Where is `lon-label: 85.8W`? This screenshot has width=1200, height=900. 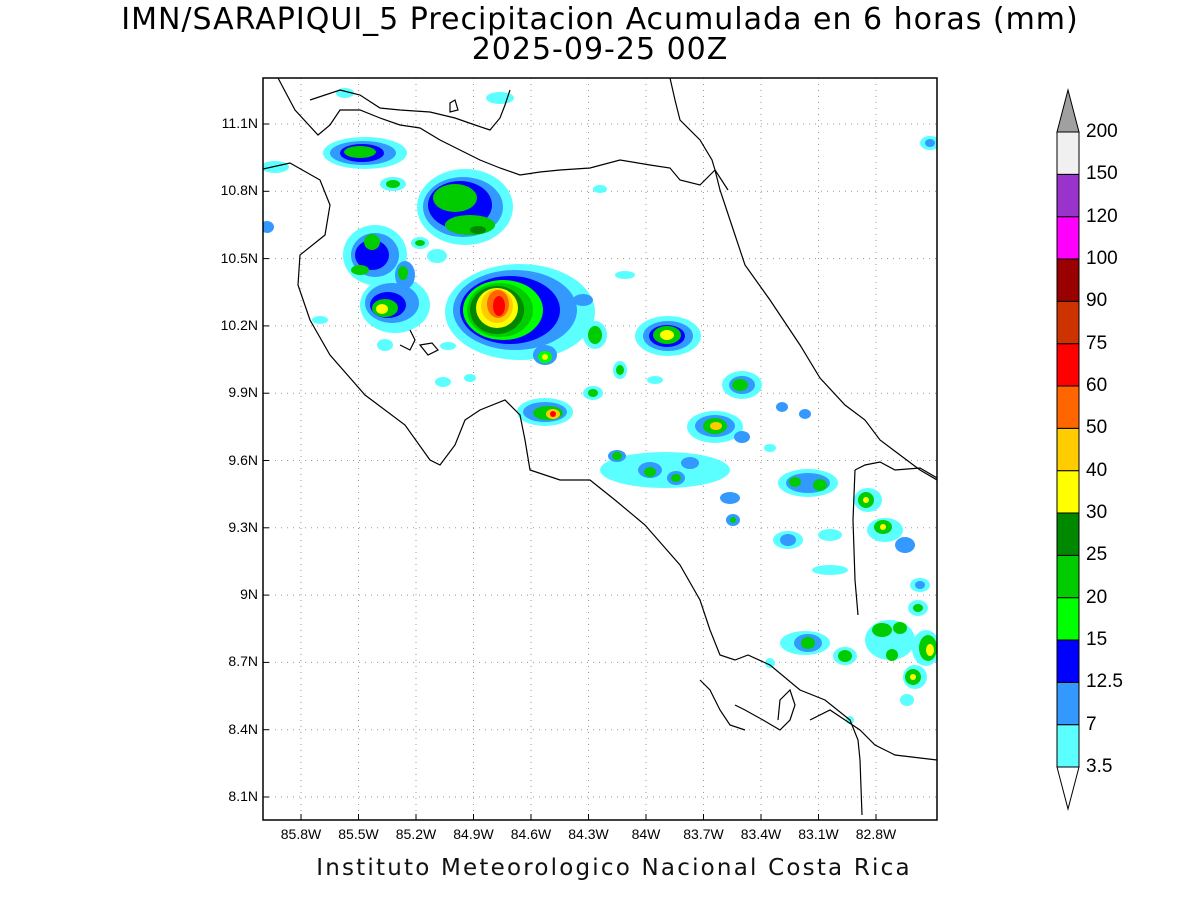
lon-label: 85.8W is located at coordinates (301, 834).